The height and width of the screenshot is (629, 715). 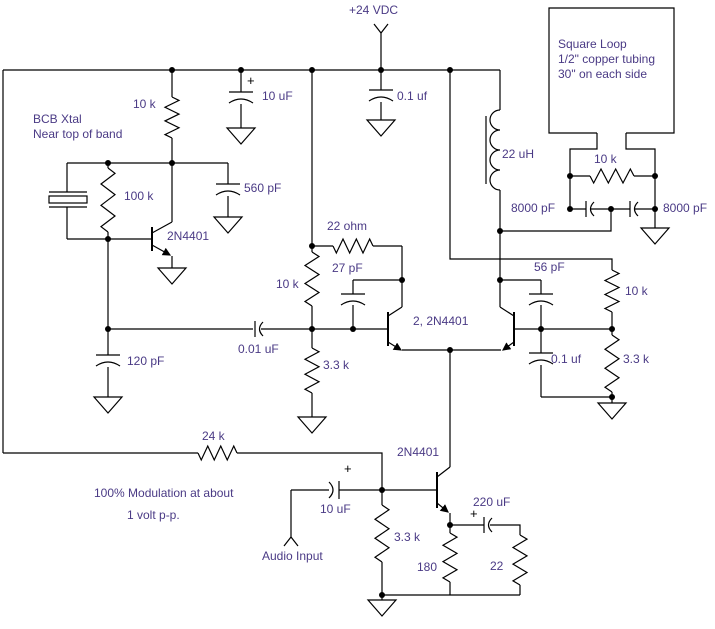 What do you see at coordinates (335, 509) in the screenshot?
I see `label-c-audio: 10 uF` at bounding box center [335, 509].